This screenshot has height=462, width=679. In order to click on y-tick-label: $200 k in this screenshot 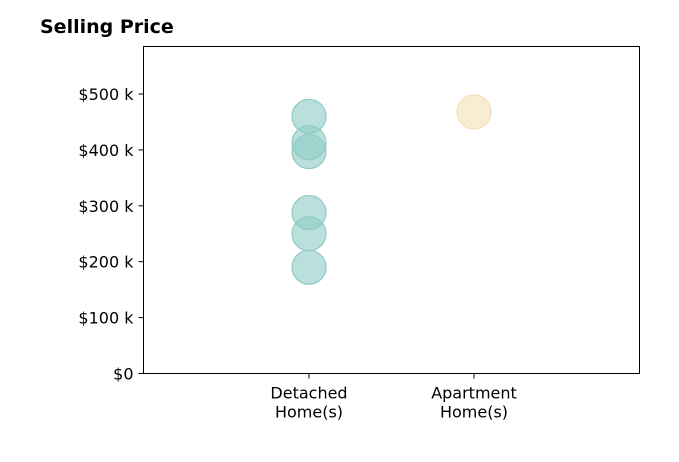, I will do `click(106, 262)`.